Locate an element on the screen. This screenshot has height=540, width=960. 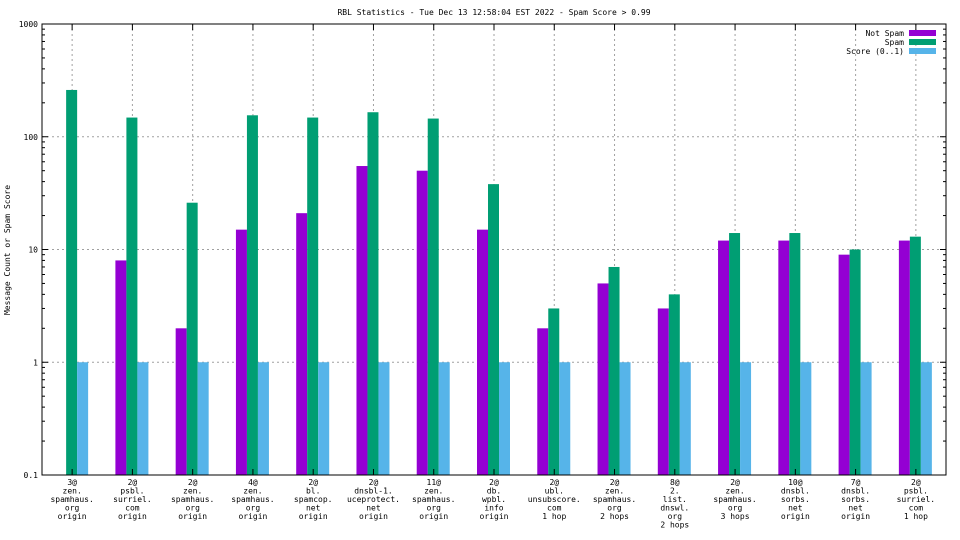
y-axis-label: Message Count or Spam Score is located at coordinates (7, 250).